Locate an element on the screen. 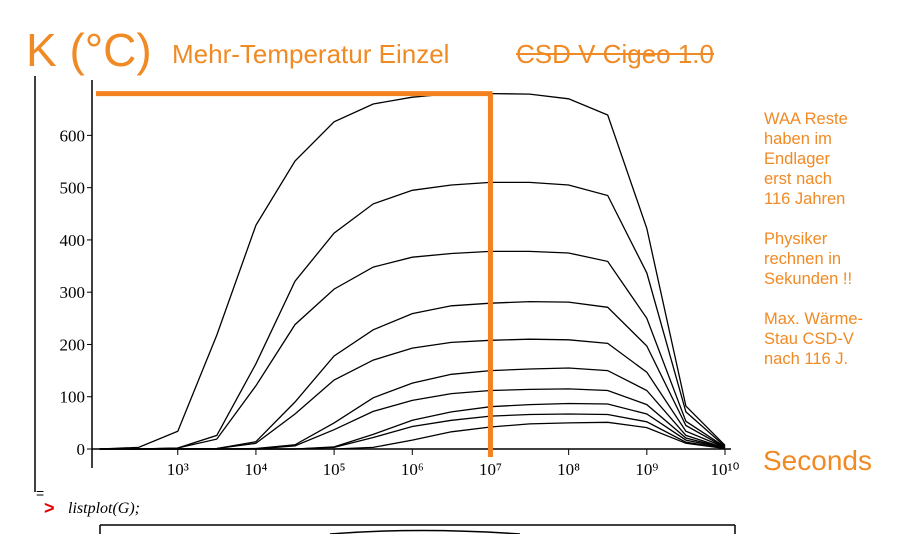 The image size is (920, 534). next-plot is located at coordinates (417, 529).